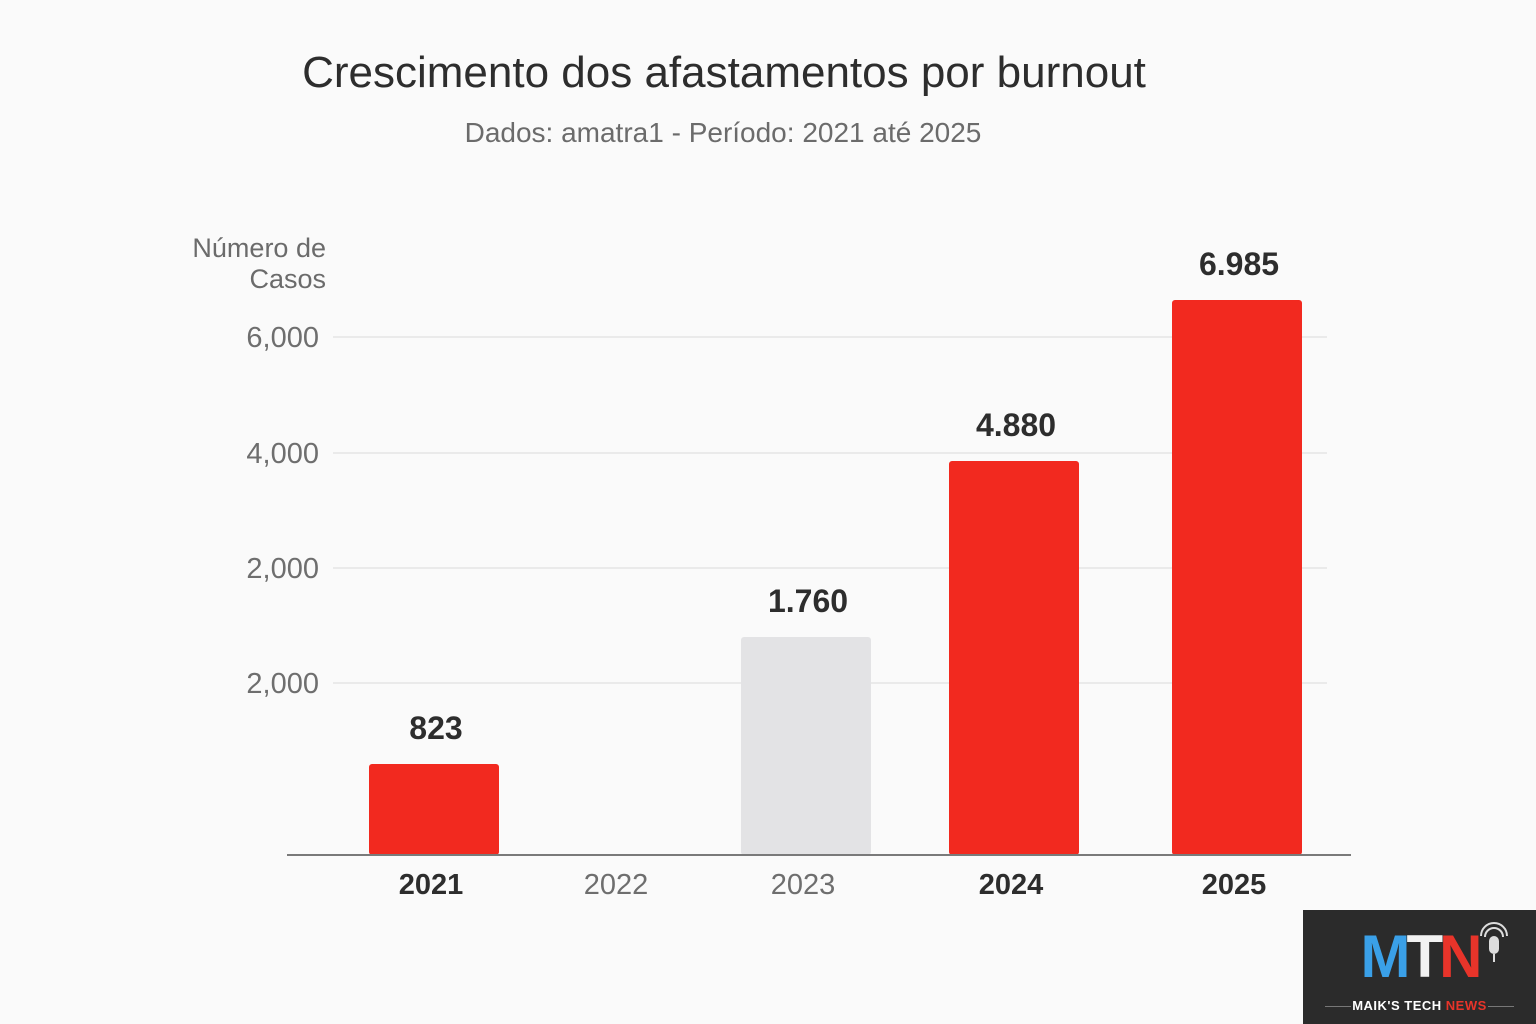 Image resolution: width=1536 pixels, height=1024 pixels. Describe the element at coordinates (1014, 658) in the screenshot. I see `bar-2024` at that location.